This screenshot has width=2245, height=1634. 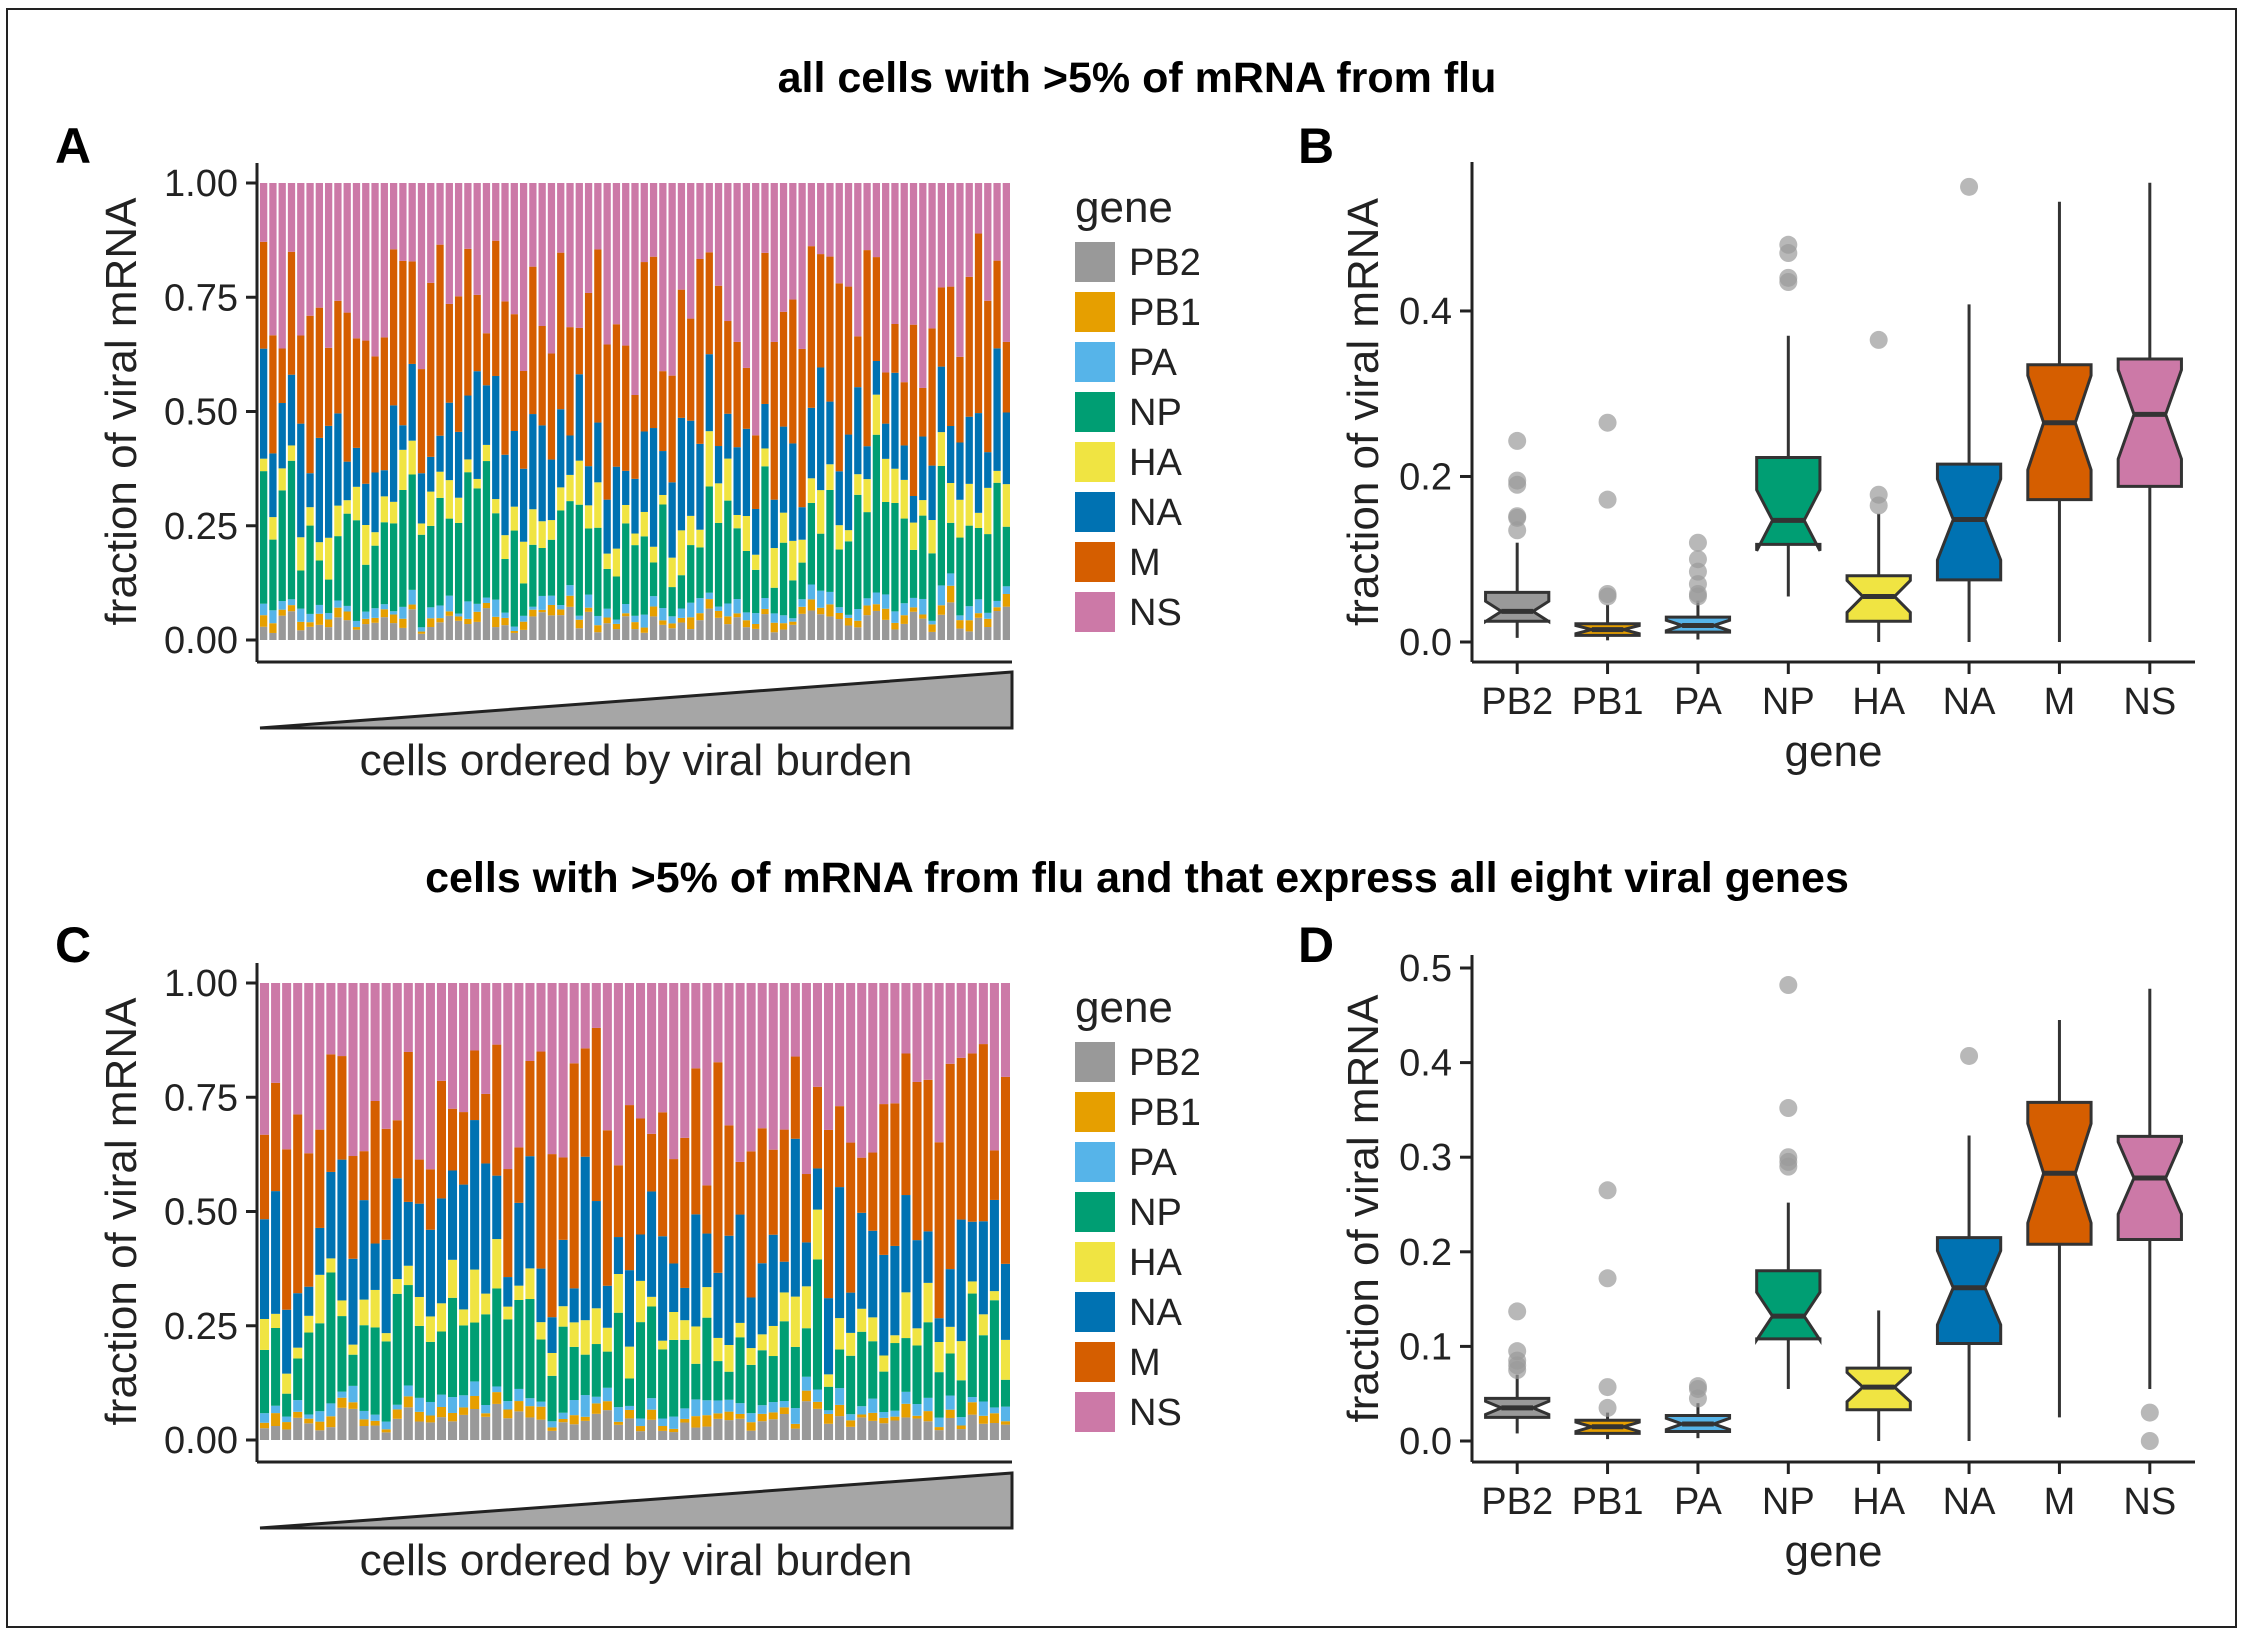 I want to click on panel-label-b: B, so click(x=1316, y=146).